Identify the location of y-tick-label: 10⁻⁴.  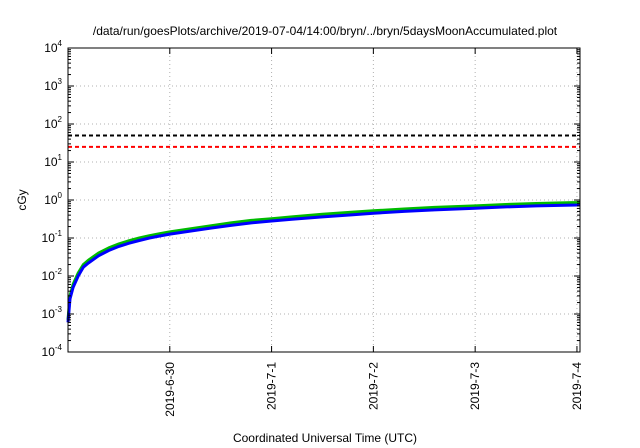
(52, 351).